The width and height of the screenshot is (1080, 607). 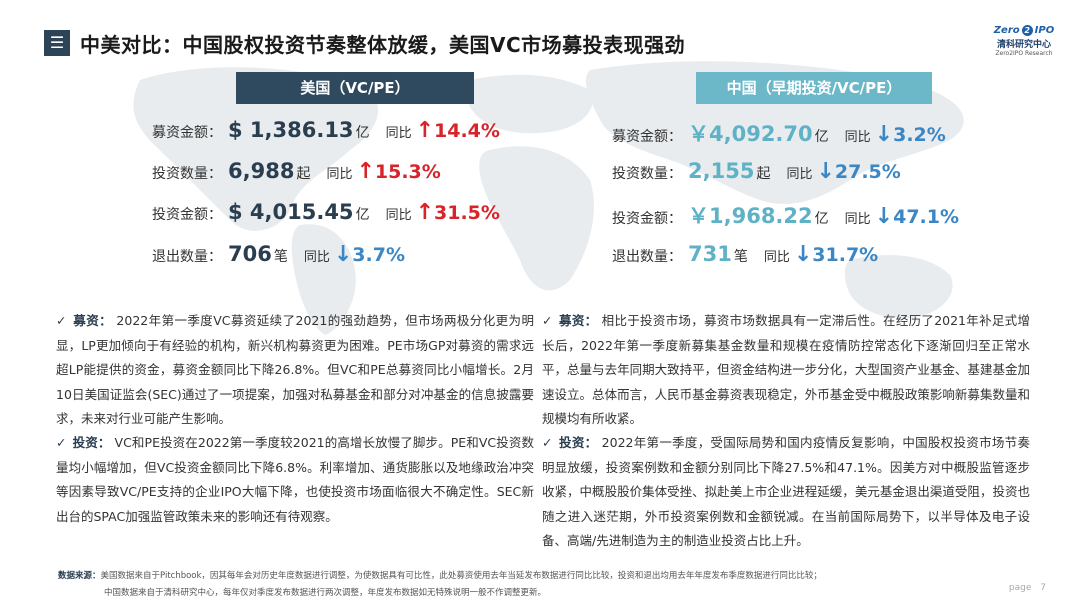 I want to click on us-stat-exit-count: 退出数量： 706 笔 同比 ↓ 3.7%, so click(x=278, y=257).